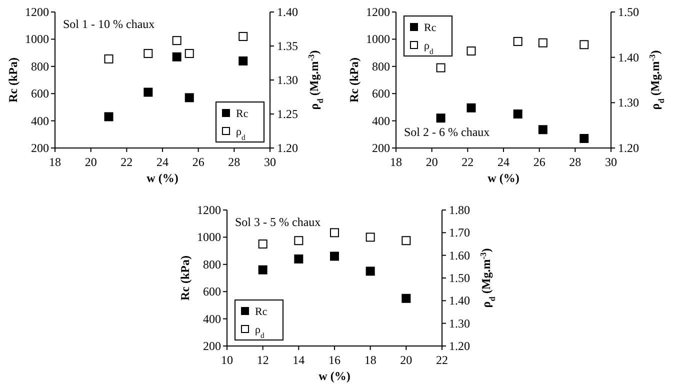 This screenshot has height=388, width=676. I want to click on x-tick-label: 10, so click(227, 360).